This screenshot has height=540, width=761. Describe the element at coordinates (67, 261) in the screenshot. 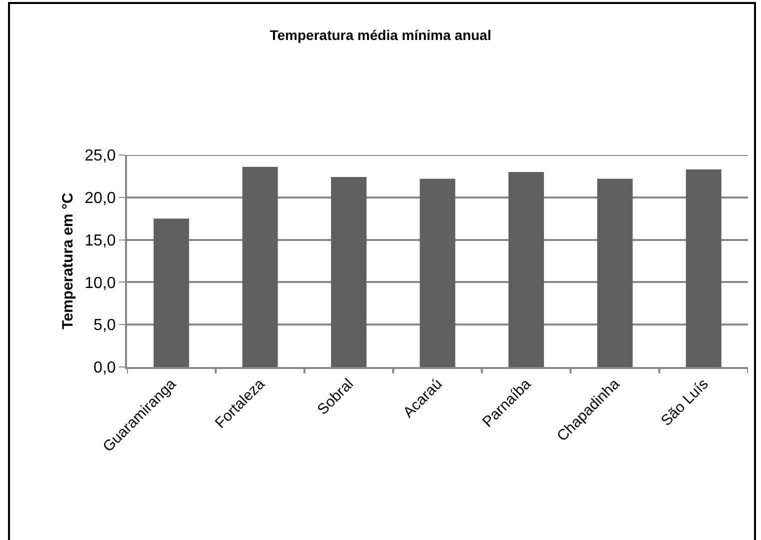

I see `y-axis-title: Temperatura em °C` at that location.